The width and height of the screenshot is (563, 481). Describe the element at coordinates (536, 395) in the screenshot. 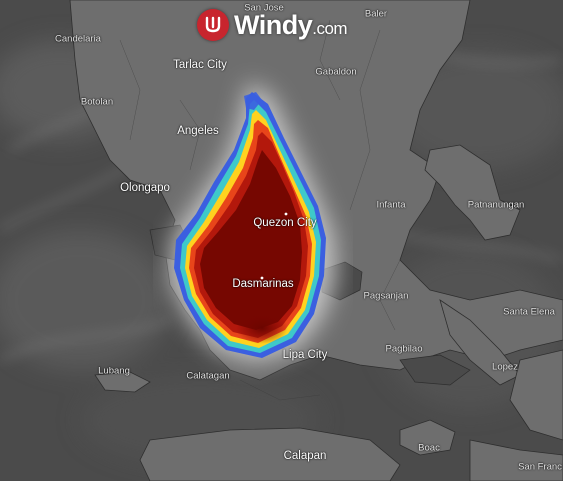

I see `east-landmass` at that location.